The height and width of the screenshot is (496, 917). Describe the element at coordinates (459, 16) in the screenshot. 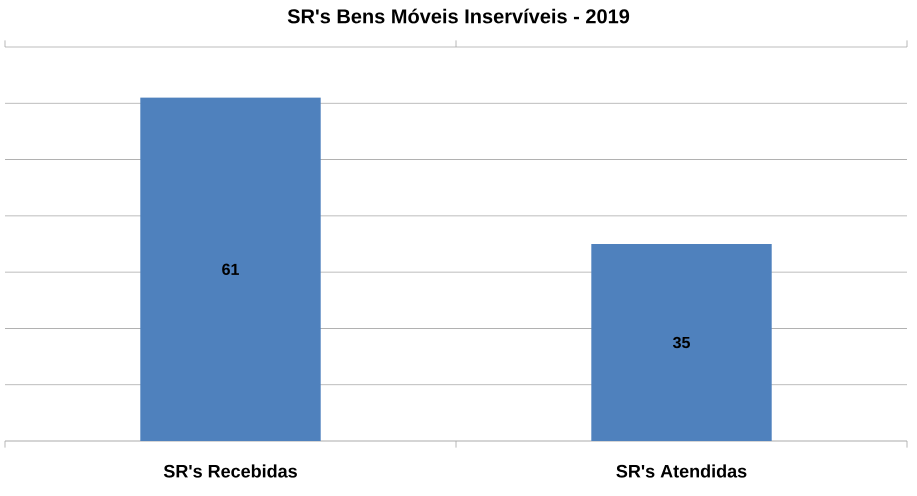

I see `chart-title: SR's Bens Móveis Inservíveis - 2019` at that location.